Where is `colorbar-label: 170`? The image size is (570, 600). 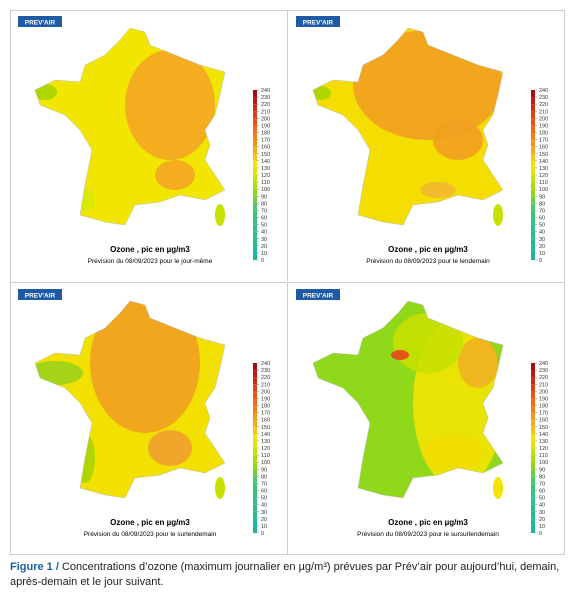
colorbar-label: 170 is located at coordinates (543, 141).